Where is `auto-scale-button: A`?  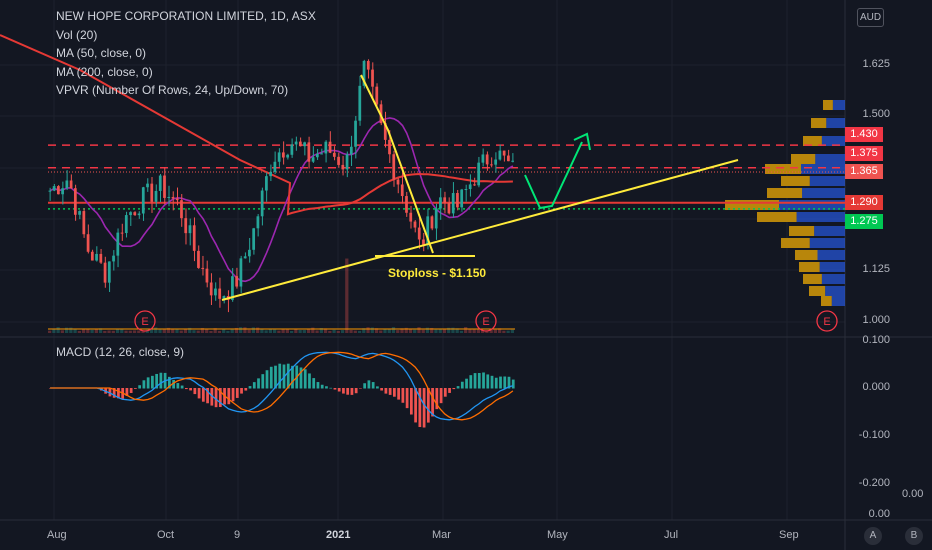
auto-scale-button: A is located at coordinates (873, 536).